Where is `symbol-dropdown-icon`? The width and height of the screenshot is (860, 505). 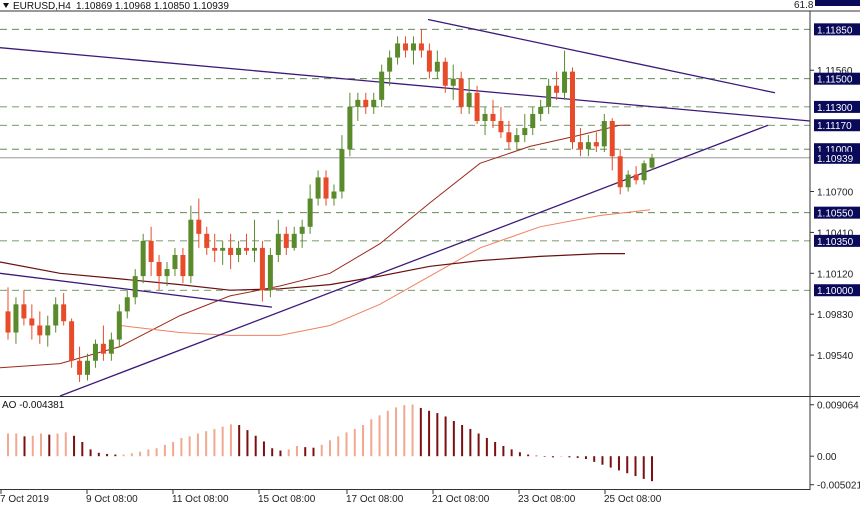 symbol-dropdown-icon is located at coordinates (6, 5).